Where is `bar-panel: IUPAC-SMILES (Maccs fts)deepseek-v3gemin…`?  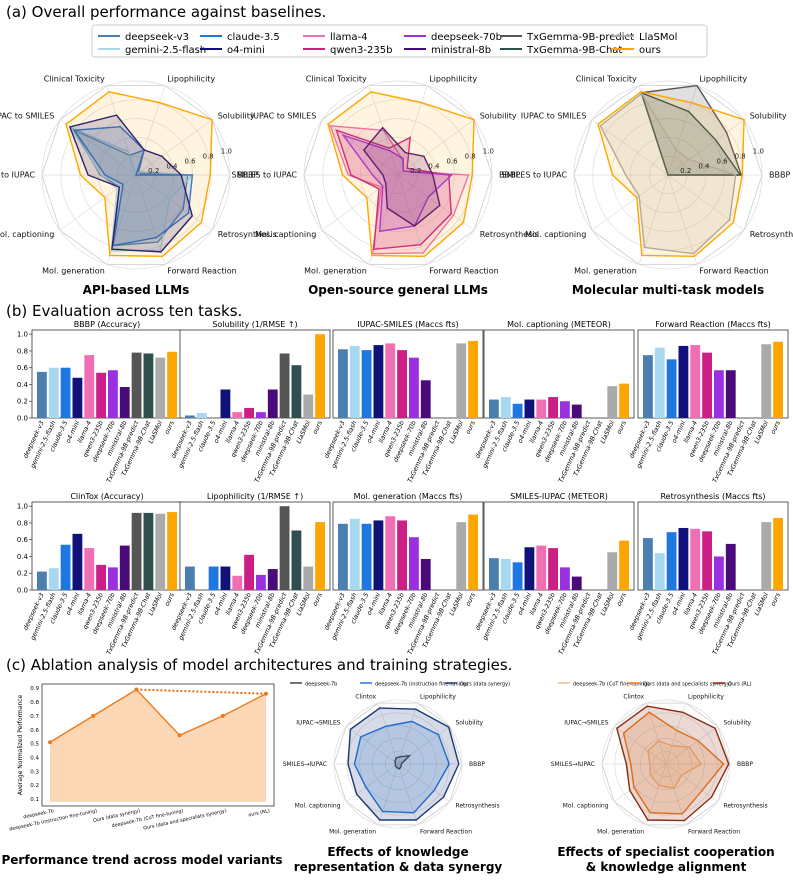
bar-panel: IUPAC-SMILES (Maccs fts)deepseek-v3gemin… is located at coordinates (403, 402).